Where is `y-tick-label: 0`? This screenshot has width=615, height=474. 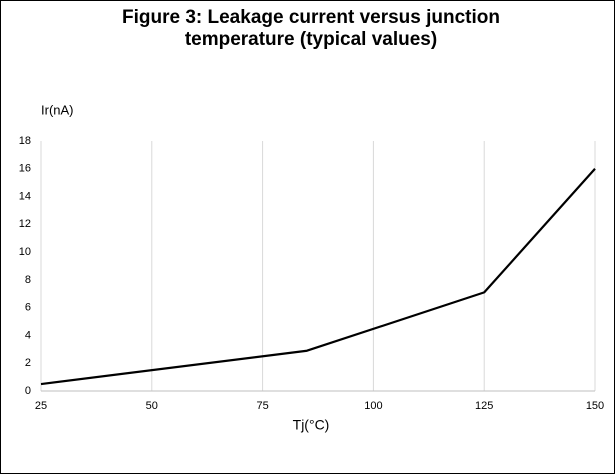
y-tick-label: 0 is located at coordinates (28, 391).